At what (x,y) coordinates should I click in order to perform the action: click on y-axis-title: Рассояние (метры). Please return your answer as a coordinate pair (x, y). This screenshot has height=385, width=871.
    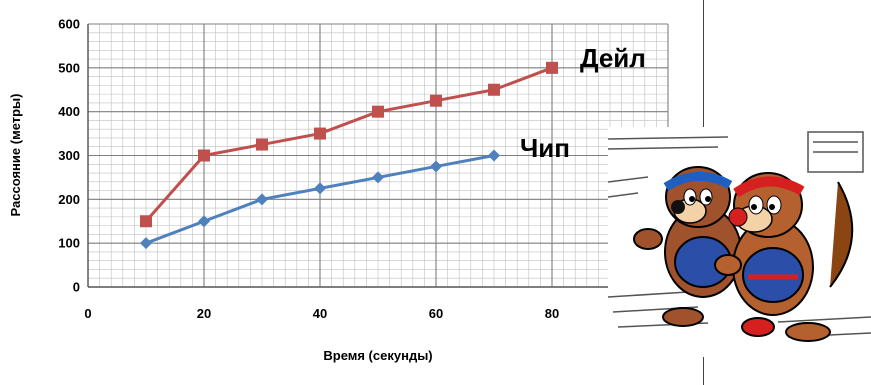
    Looking at the image, I should click on (15, 155).